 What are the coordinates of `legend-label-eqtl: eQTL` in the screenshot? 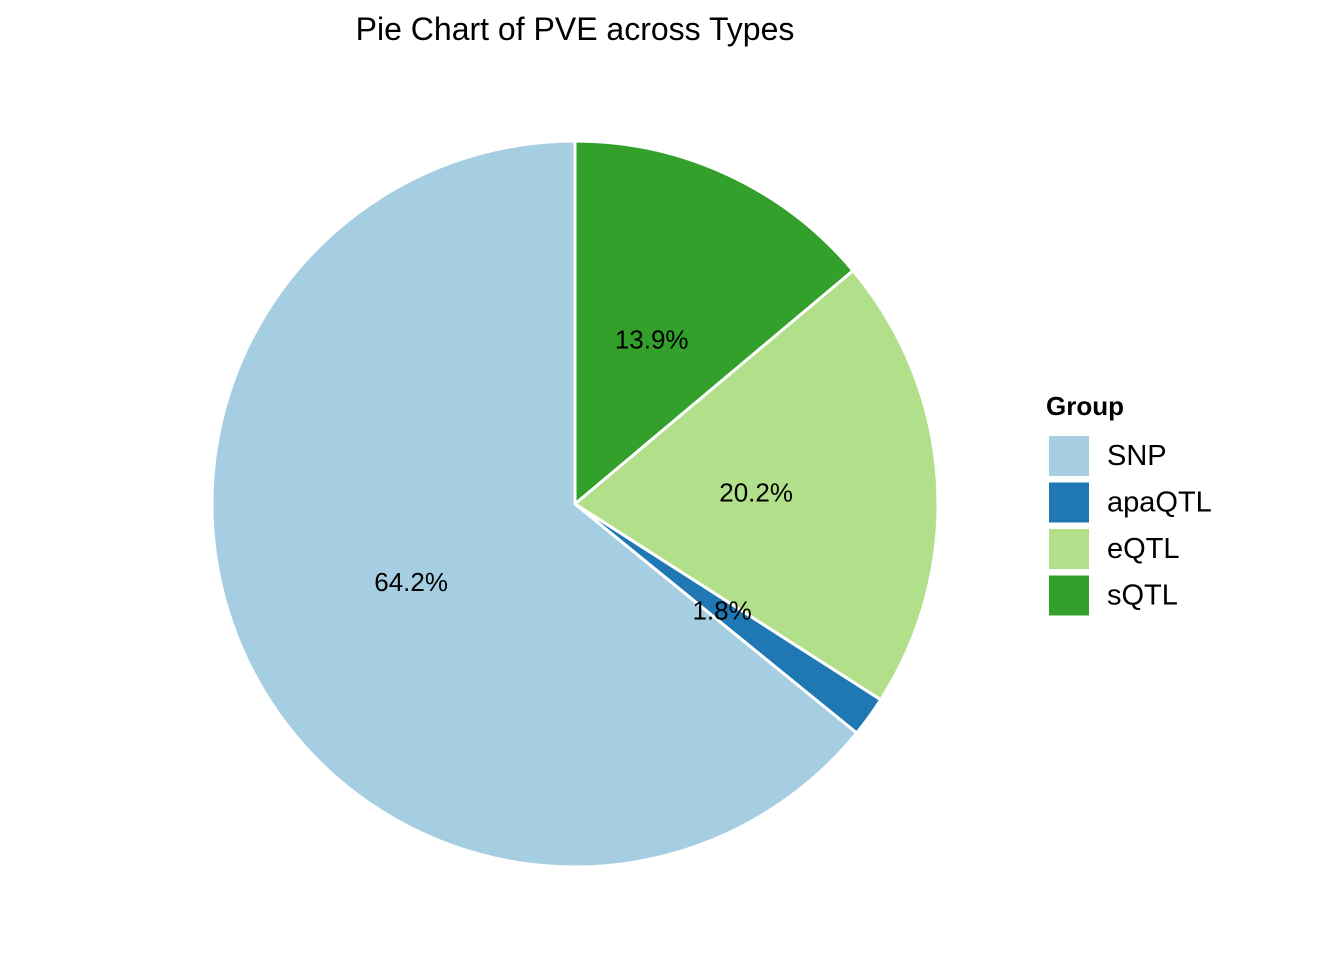 It's located at (1143, 549).